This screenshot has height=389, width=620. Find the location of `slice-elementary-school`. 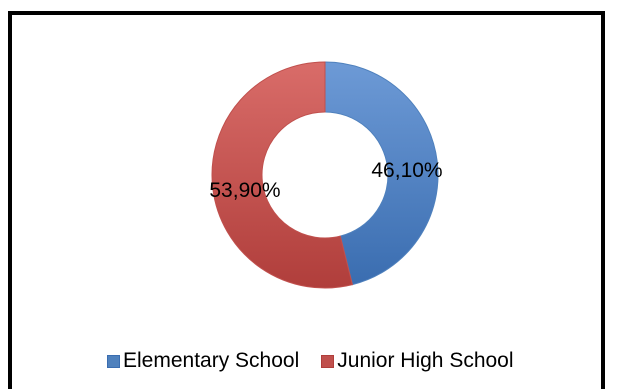

slice-elementary-school is located at coordinates (381, 173).